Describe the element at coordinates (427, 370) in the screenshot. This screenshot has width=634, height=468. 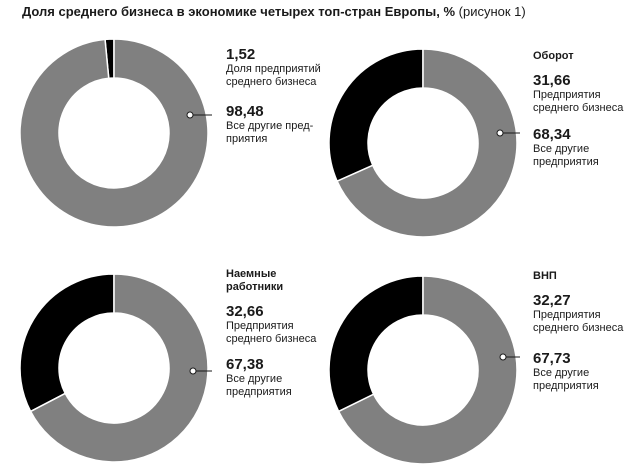
I see `chart4-slice2` at that location.